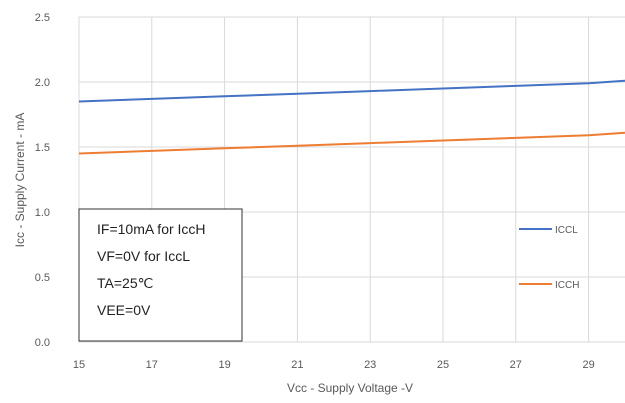 The height and width of the screenshot is (403, 625). What do you see at coordinates (151, 229) in the screenshot?
I see `condition-line: IF=10mA for IccH` at bounding box center [151, 229].